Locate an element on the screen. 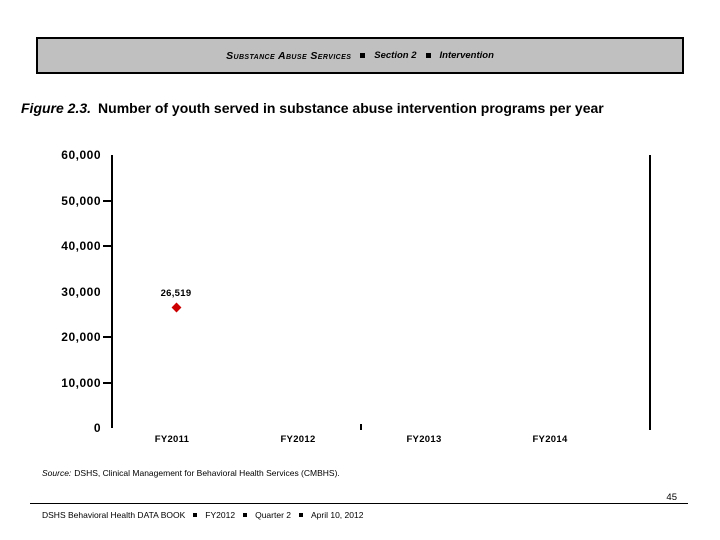 Image resolution: width=720 pixels, height=540 pixels. x-axis-tick-label: FY2011 is located at coordinates (172, 439).